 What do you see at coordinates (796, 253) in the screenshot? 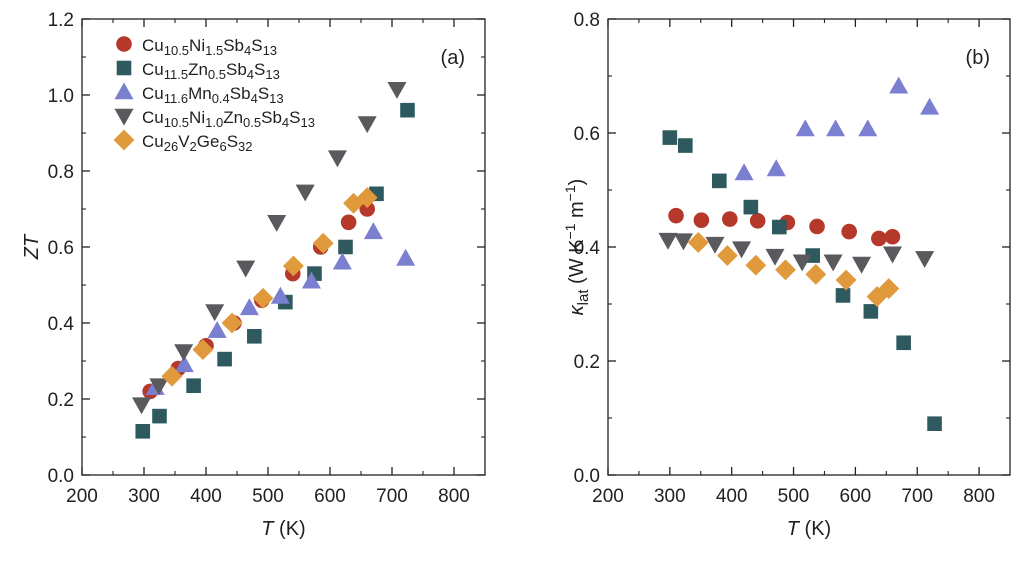
I see `series-cu10_5ni1_0zn0_5sb4s13` at bounding box center [796, 253].